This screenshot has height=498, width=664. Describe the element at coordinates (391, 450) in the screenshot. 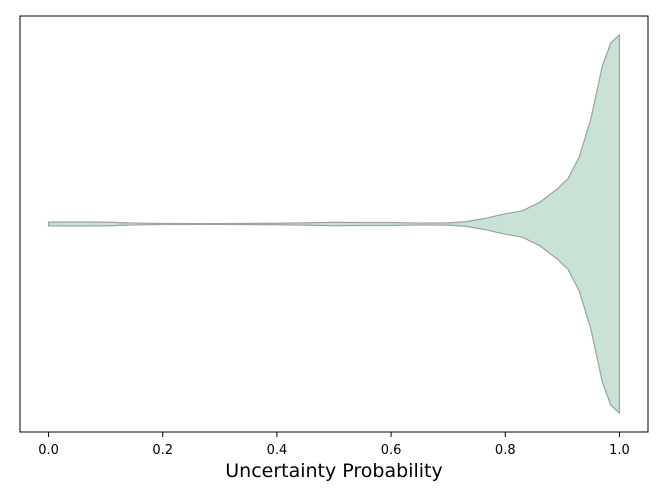

I see `x-tick-label-3: 0.6` at that location.